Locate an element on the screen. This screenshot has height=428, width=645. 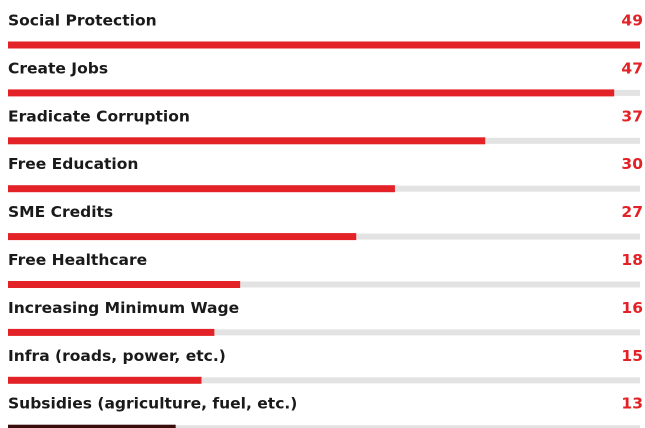
value-label: 49 is located at coordinates (632, 21).